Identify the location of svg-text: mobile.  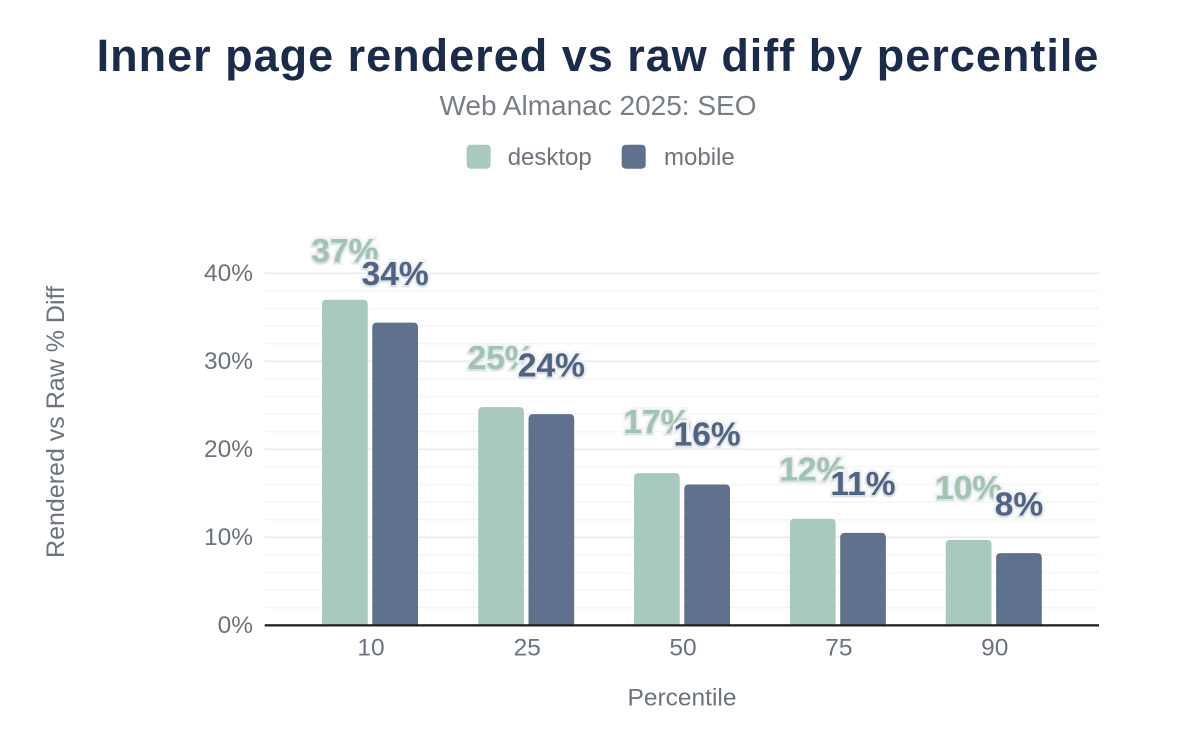
(699, 157).